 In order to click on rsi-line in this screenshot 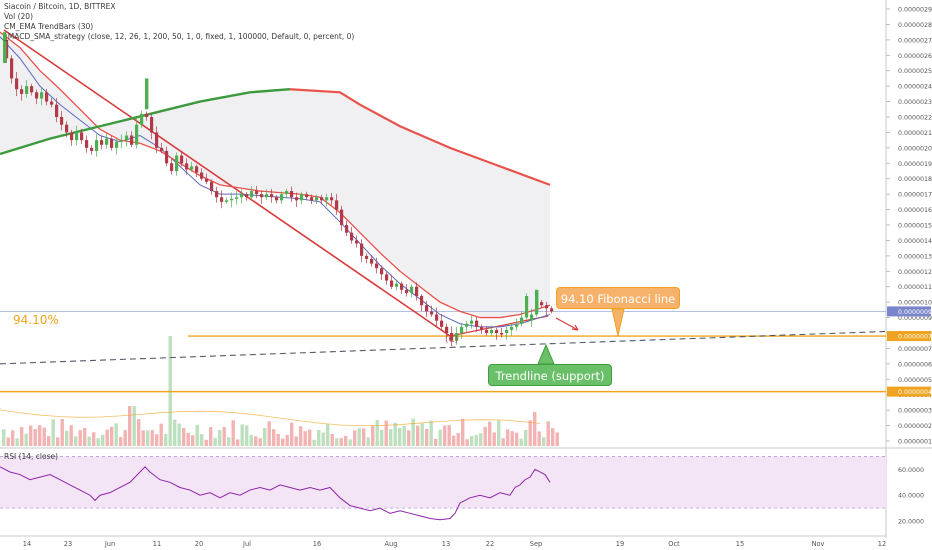, I will do `click(275, 493)`.